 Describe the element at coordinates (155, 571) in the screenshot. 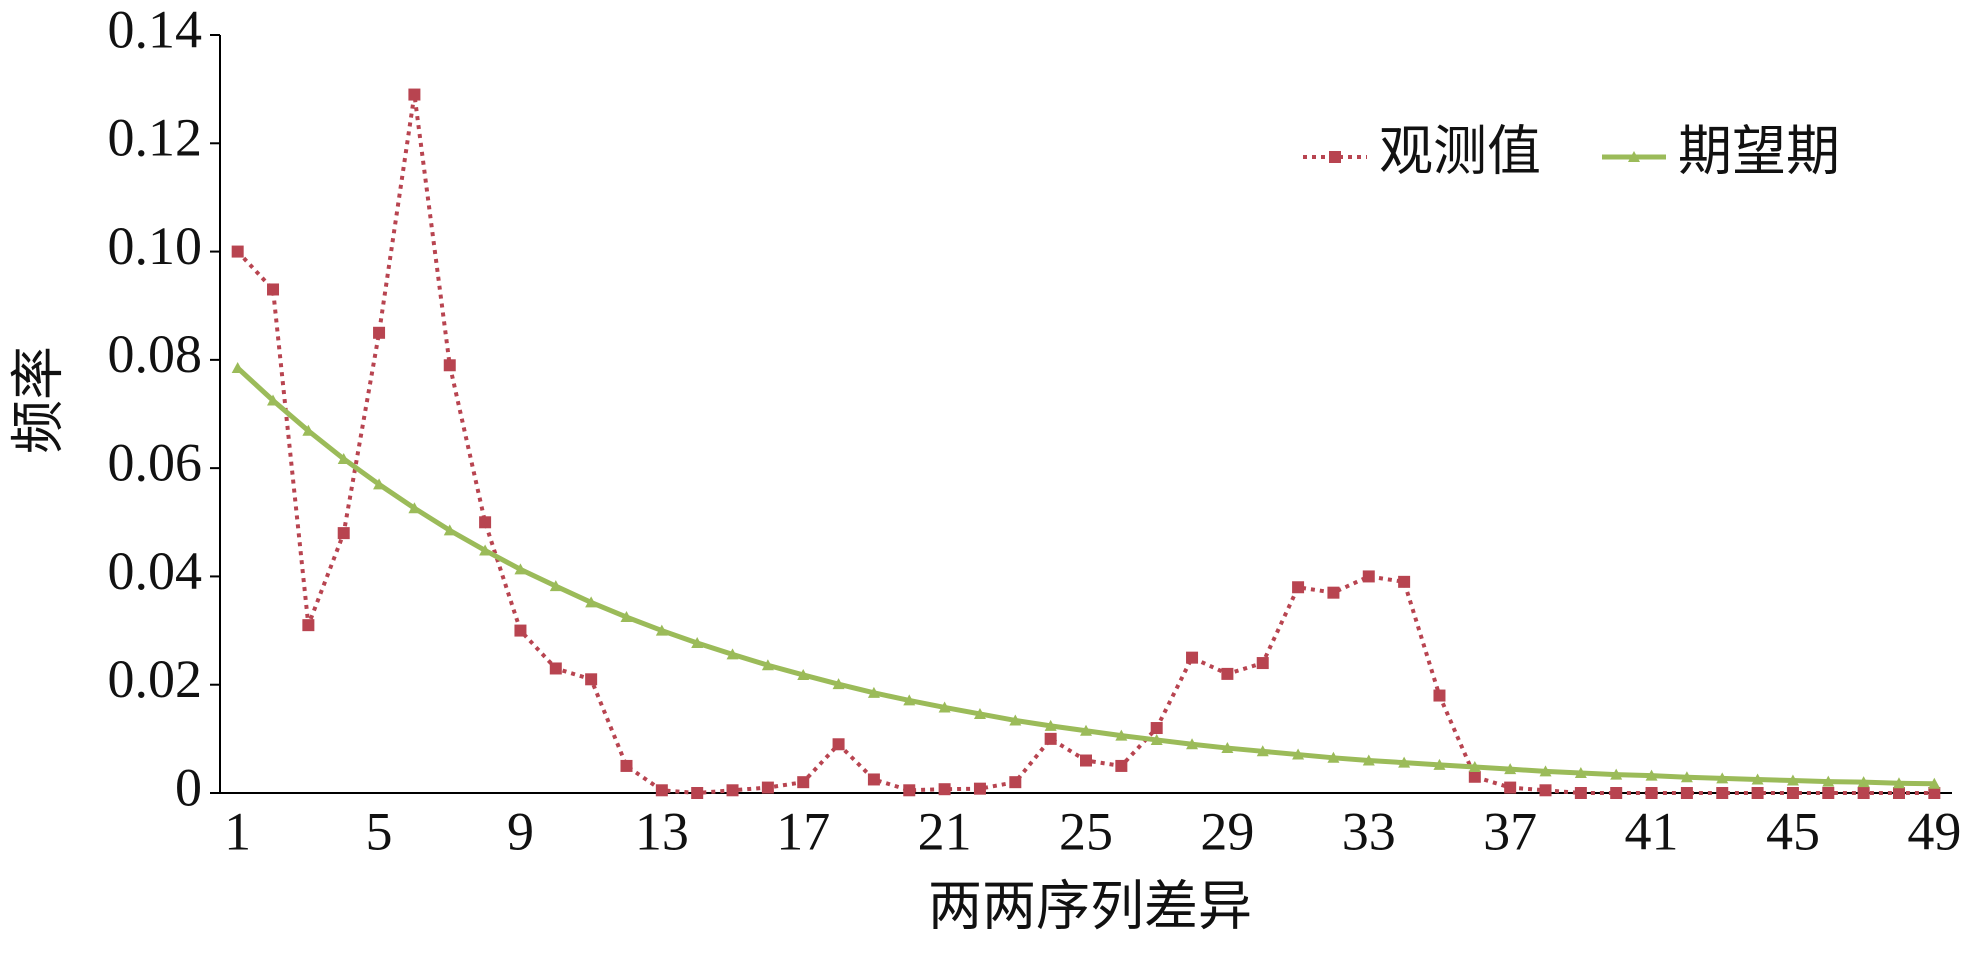

I see `y-tick-label: 0.04` at that location.